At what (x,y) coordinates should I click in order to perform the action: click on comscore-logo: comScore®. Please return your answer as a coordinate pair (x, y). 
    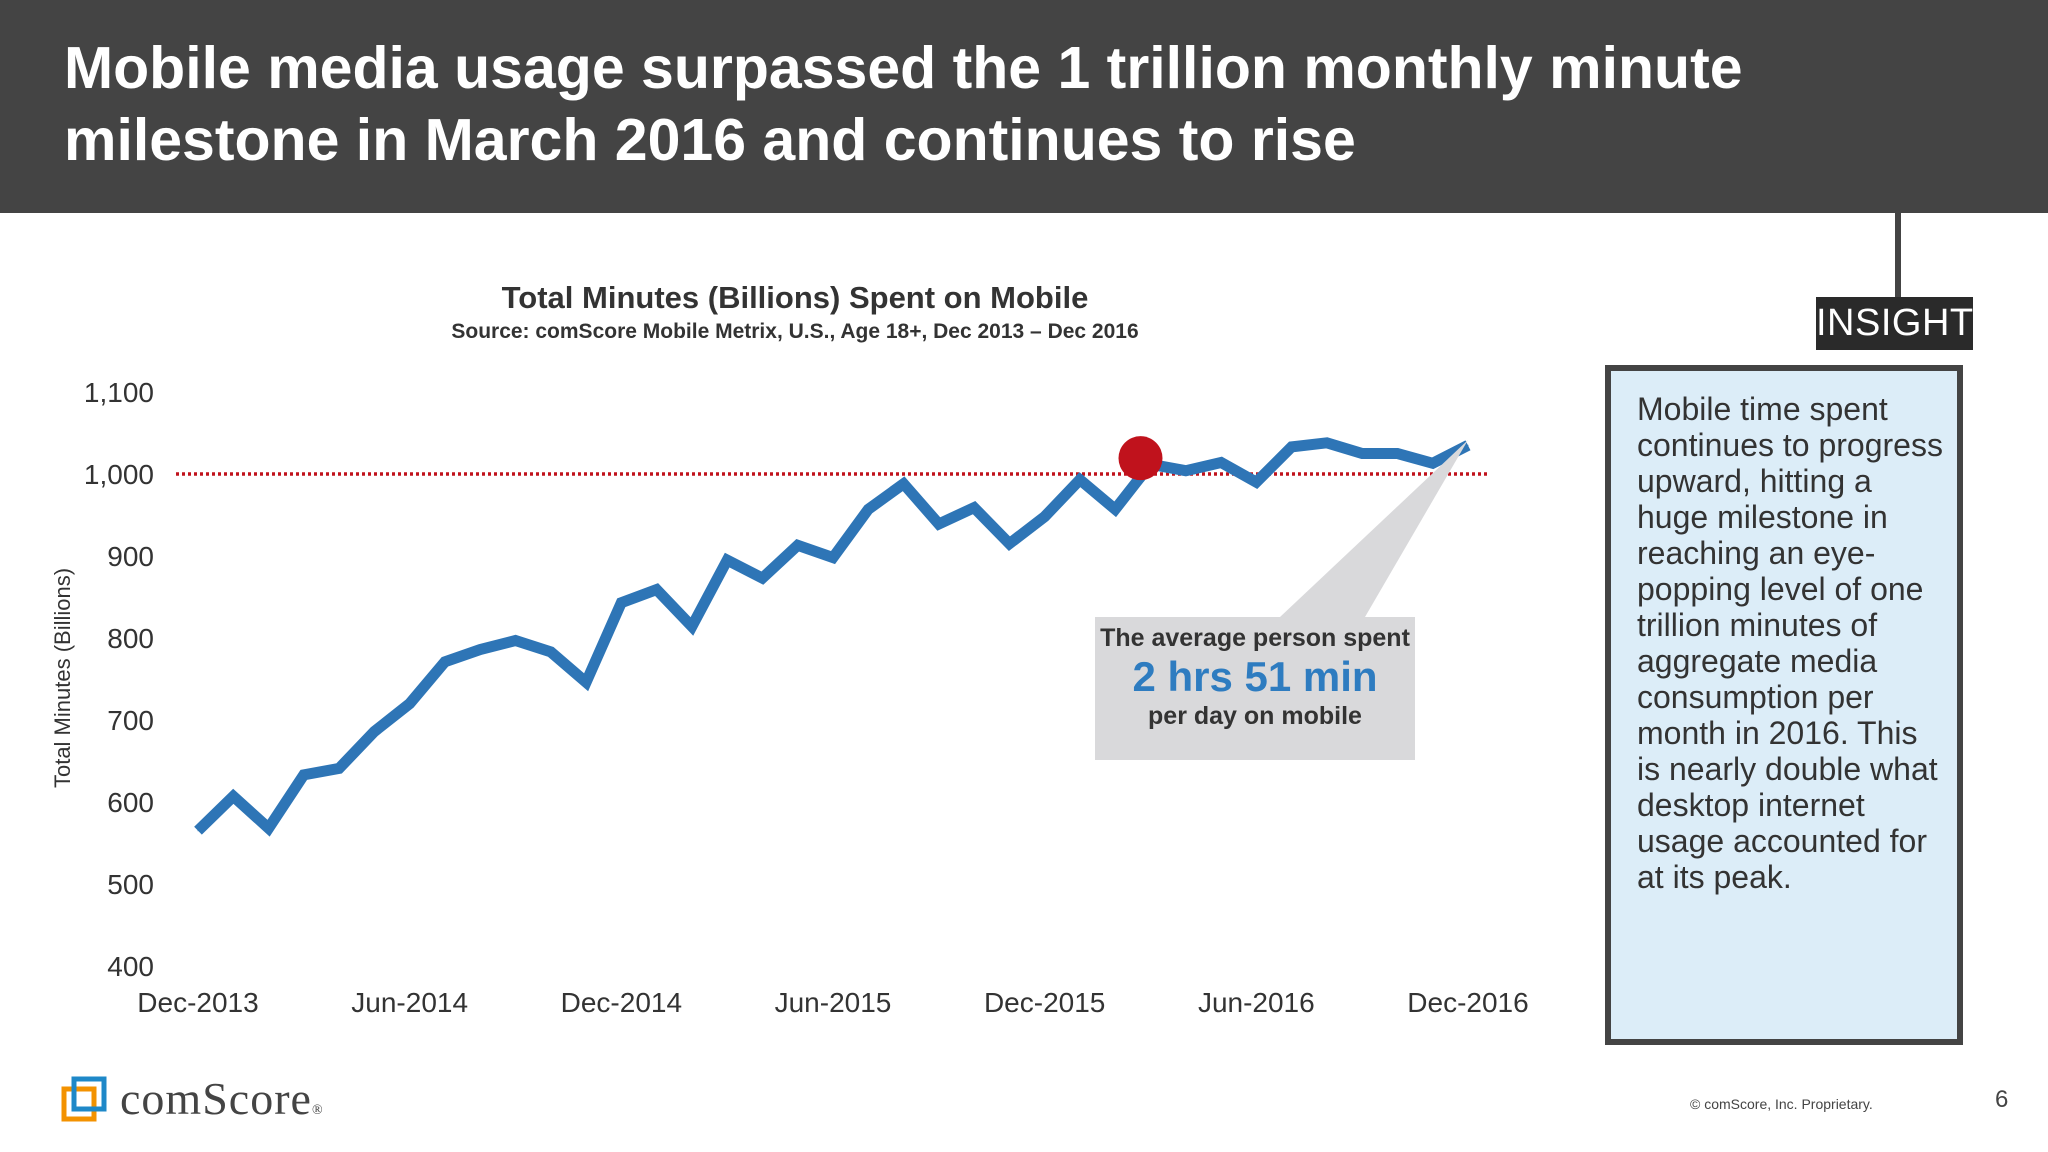
    Looking at the image, I should click on (210, 1099).